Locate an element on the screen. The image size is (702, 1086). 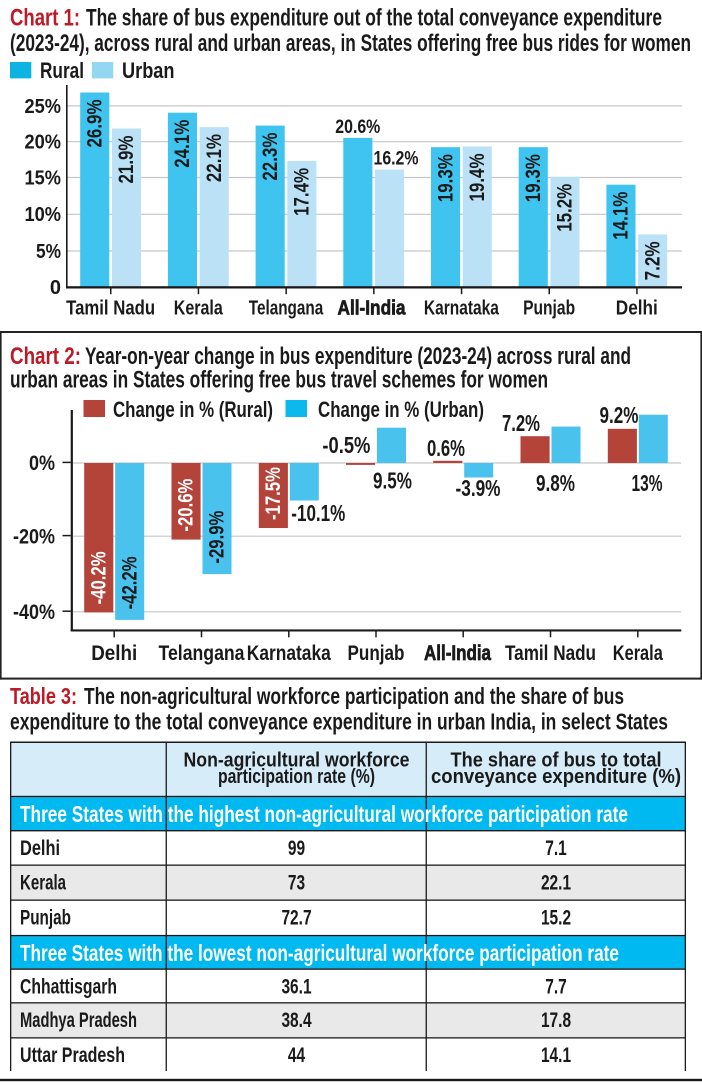
svg-text: 99 is located at coordinates (296, 848).